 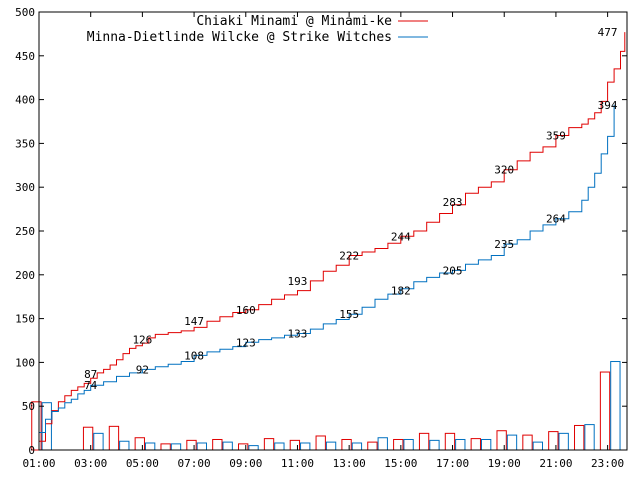 What do you see at coordinates (349, 256) in the screenshot?
I see `data-label: 222` at bounding box center [349, 256].